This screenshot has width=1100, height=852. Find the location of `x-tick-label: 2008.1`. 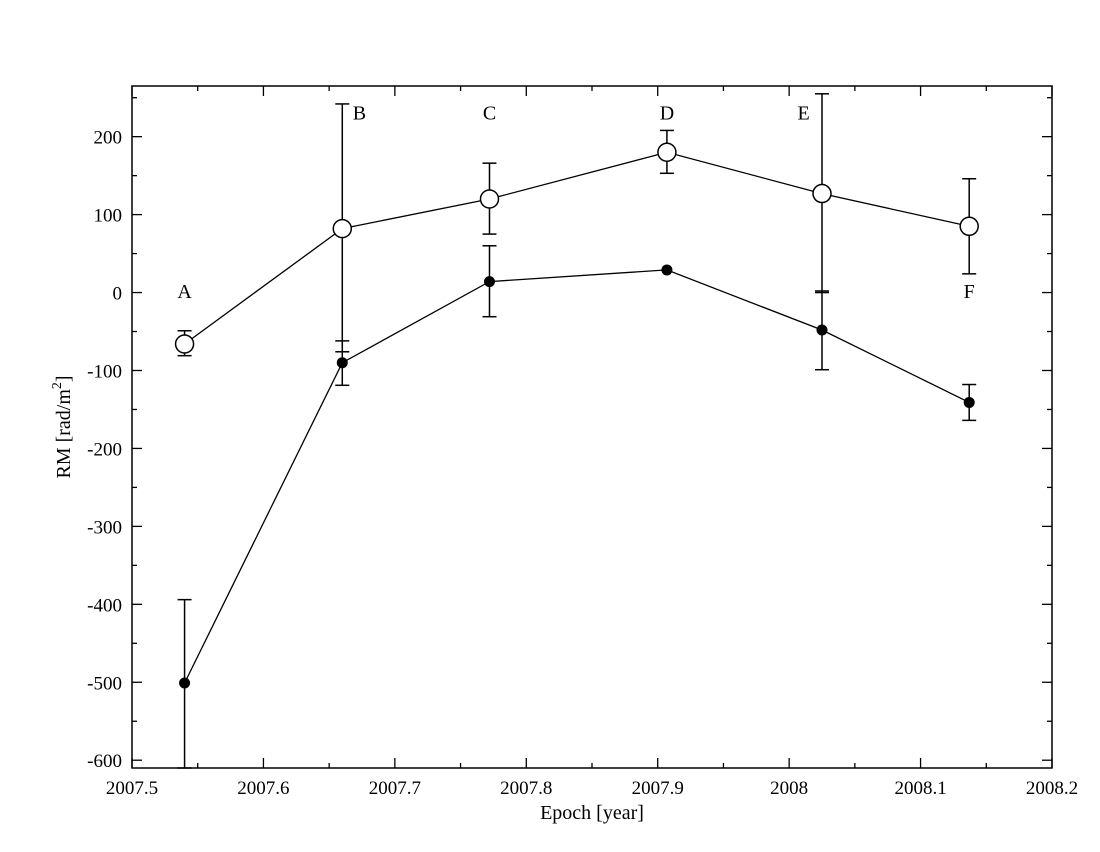

x-tick-label: 2008.1 is located at coordinates (920, 788).